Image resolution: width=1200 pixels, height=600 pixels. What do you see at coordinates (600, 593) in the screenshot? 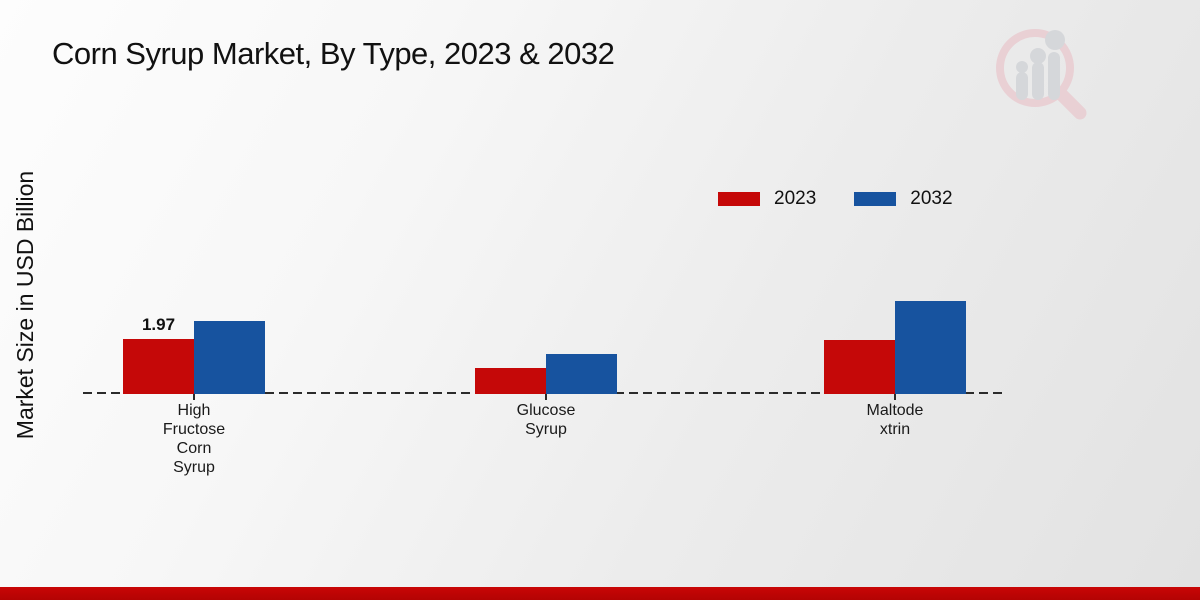
I see `footer-accent-bar` at bounding box center [600, 593].